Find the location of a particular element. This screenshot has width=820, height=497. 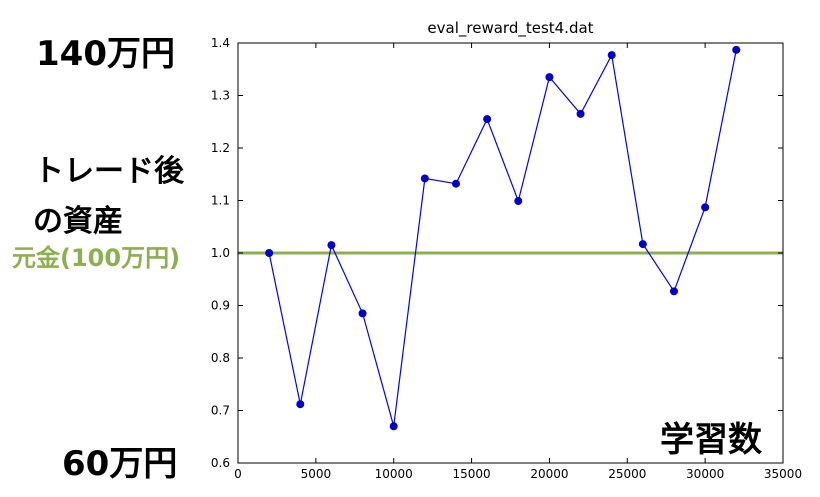

y-tick-label: 0.6 is located at coordinates (220, 463).